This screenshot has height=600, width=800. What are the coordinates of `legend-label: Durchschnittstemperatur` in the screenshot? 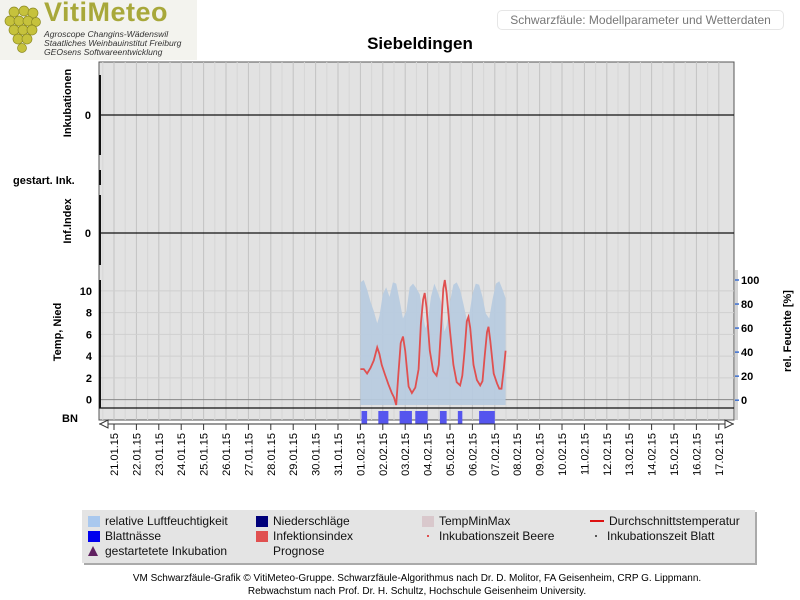 It's located at (674, 521).